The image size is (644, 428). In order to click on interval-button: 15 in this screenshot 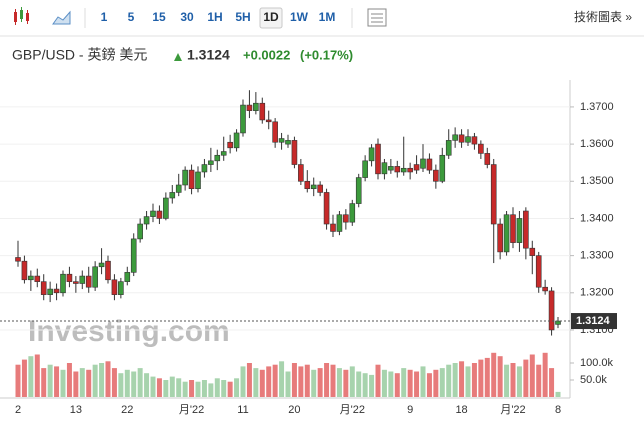, I will do `click(159, 17)`.